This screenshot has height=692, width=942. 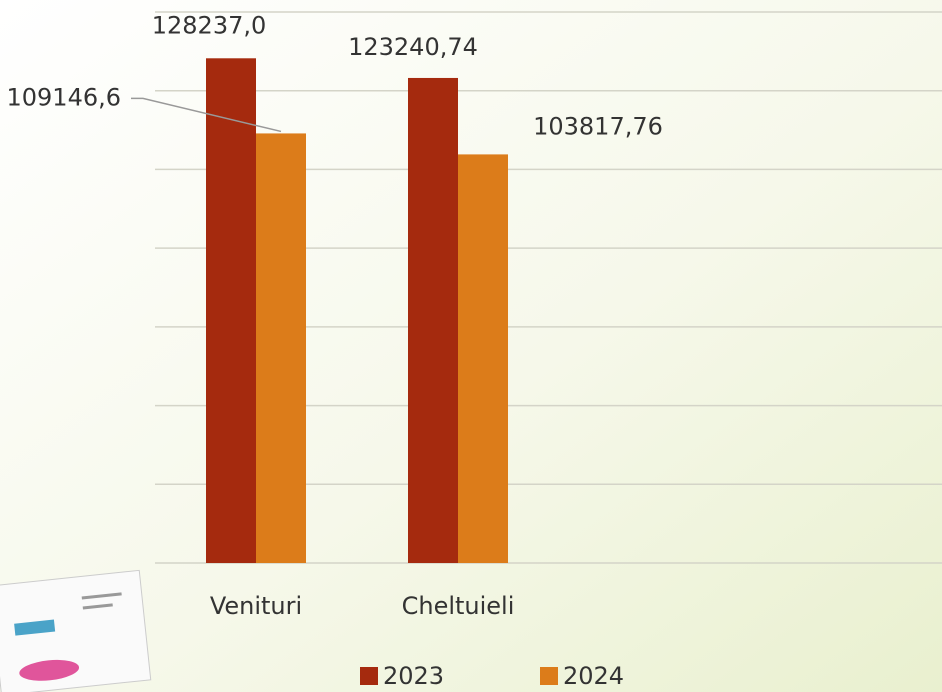 I want to click on leader-line, so click(x=206, y=115).